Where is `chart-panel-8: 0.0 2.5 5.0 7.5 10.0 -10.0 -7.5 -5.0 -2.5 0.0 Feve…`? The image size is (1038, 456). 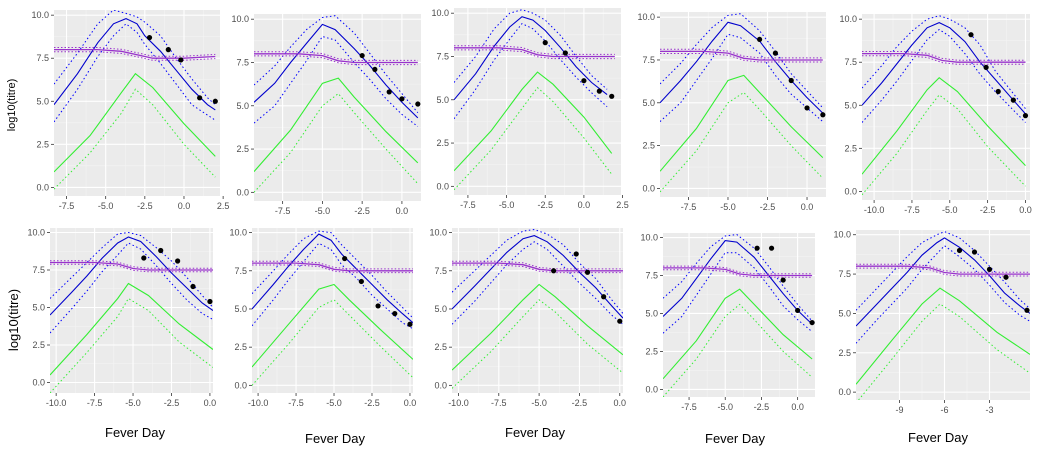
chart-panel-8: 0.0 2.5 5.0 7.5 10.0 -10.0 -7.5 -5.0 -2.5 0.0 Feve… is located at coordinates (527, 334).